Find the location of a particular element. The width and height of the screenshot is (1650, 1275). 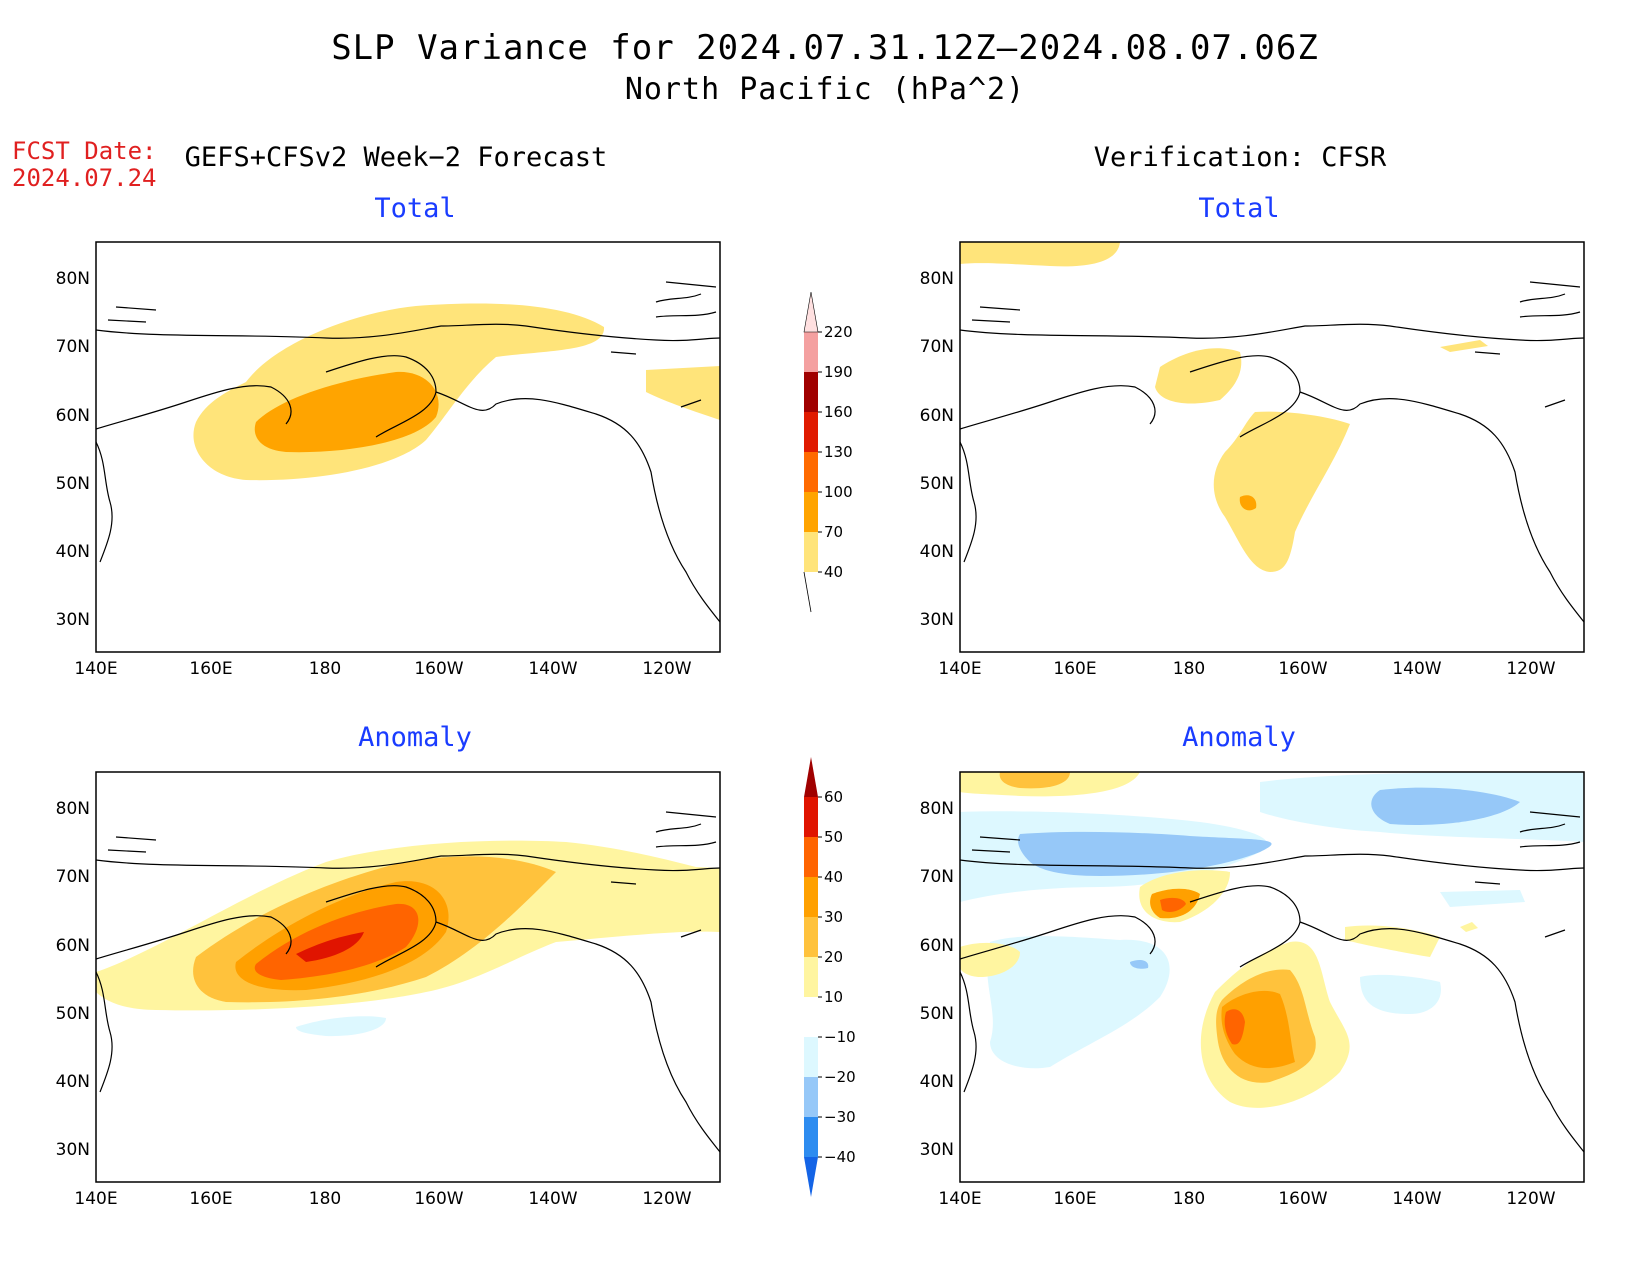

panel-label-fc-total: Total is located at coordinates (415, 208).